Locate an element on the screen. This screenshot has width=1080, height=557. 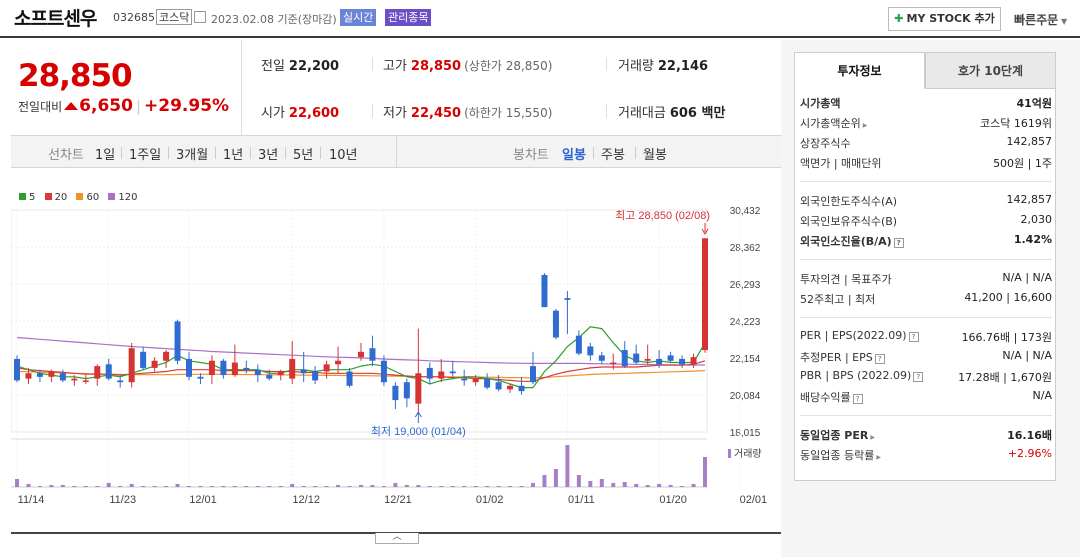
tab-order-book: 호가 10단계 is located at coordinates (990, 70).